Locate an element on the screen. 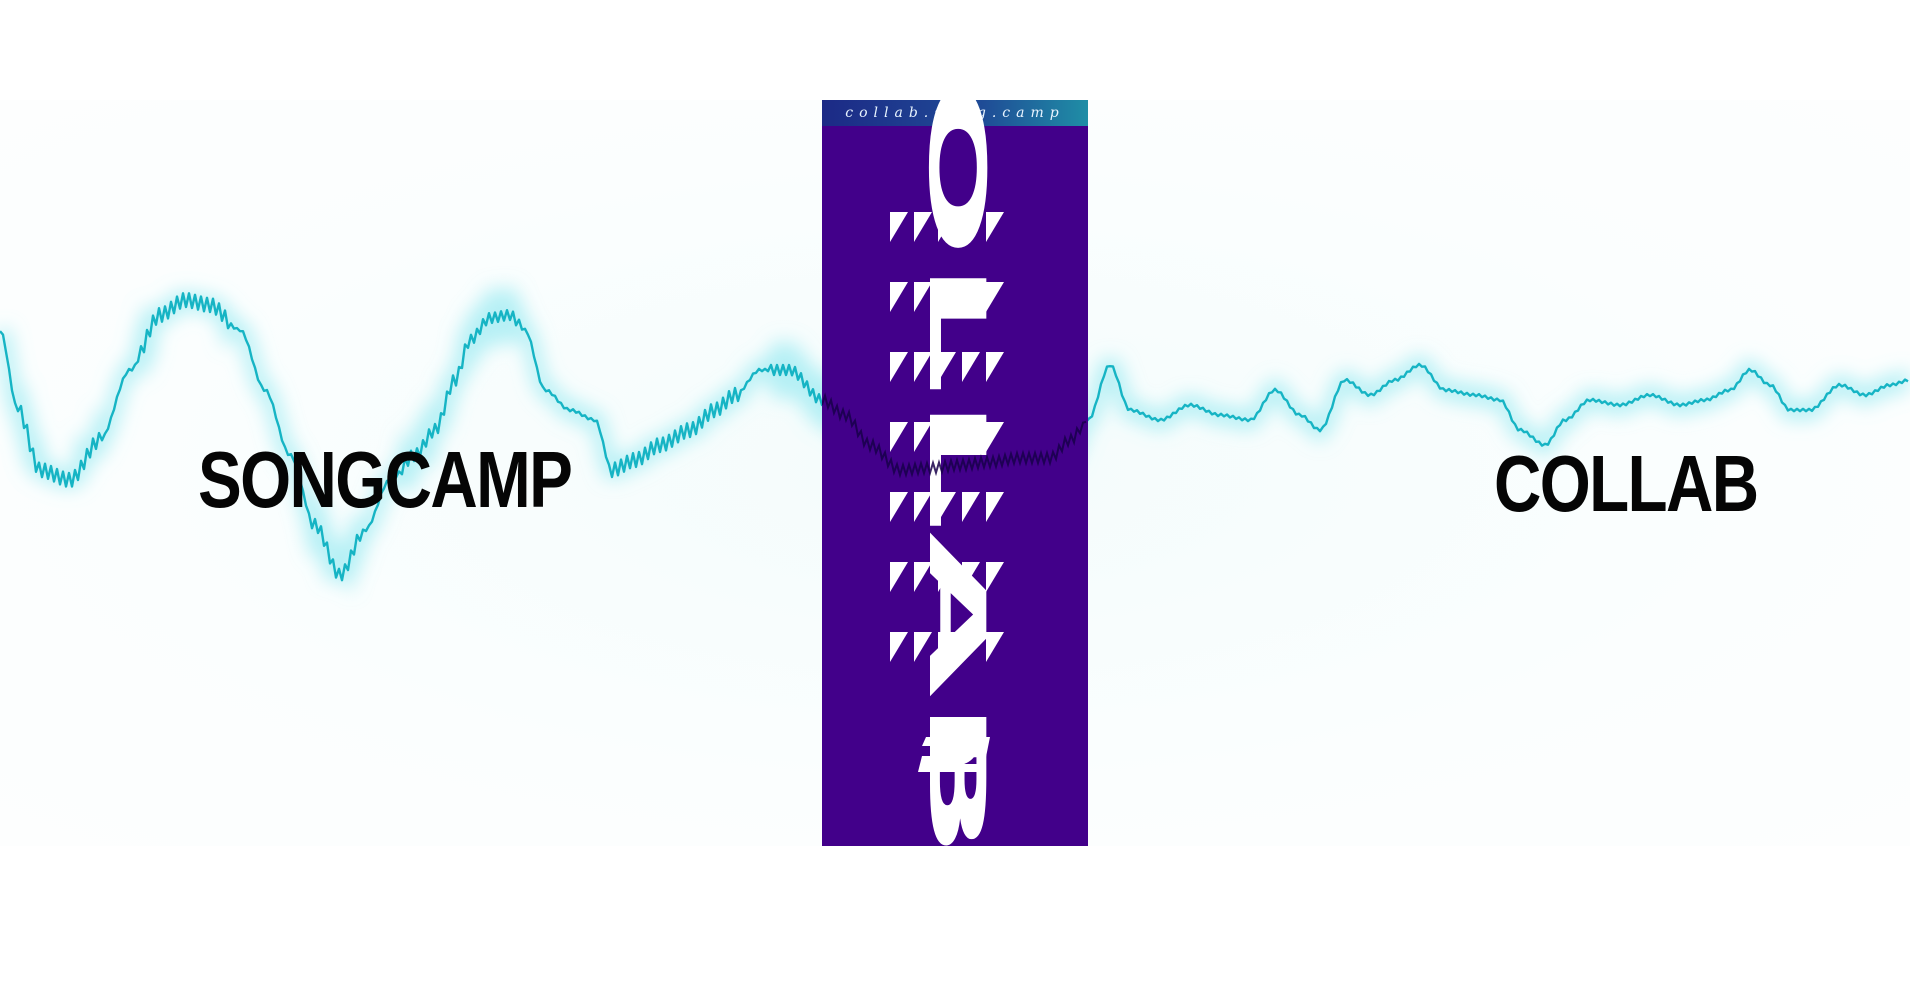  poster-url: collab.song.camp is located at coordinates (955, 113).